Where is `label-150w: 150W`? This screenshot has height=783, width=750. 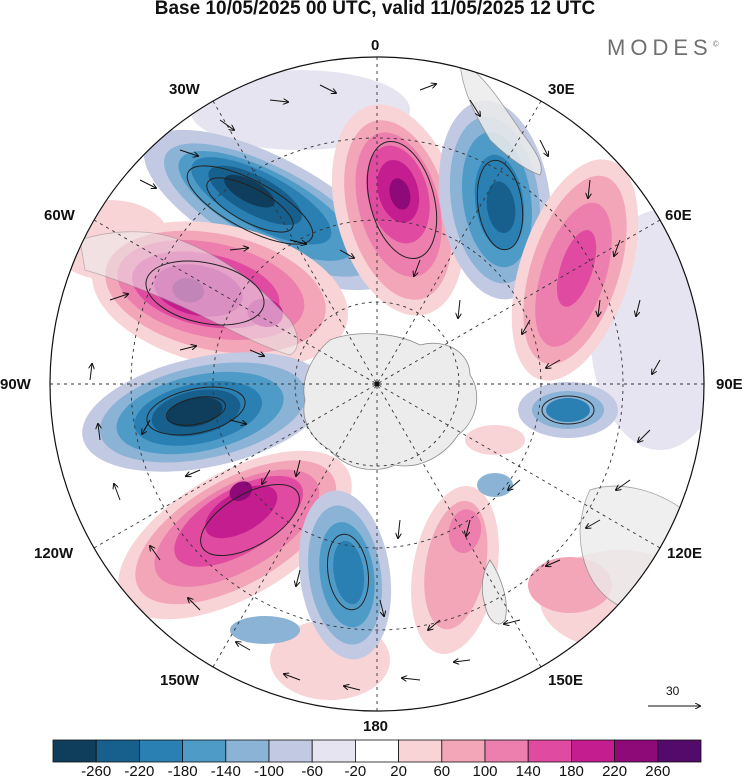 label-150w: 150W is located at coordinates (180, 680).